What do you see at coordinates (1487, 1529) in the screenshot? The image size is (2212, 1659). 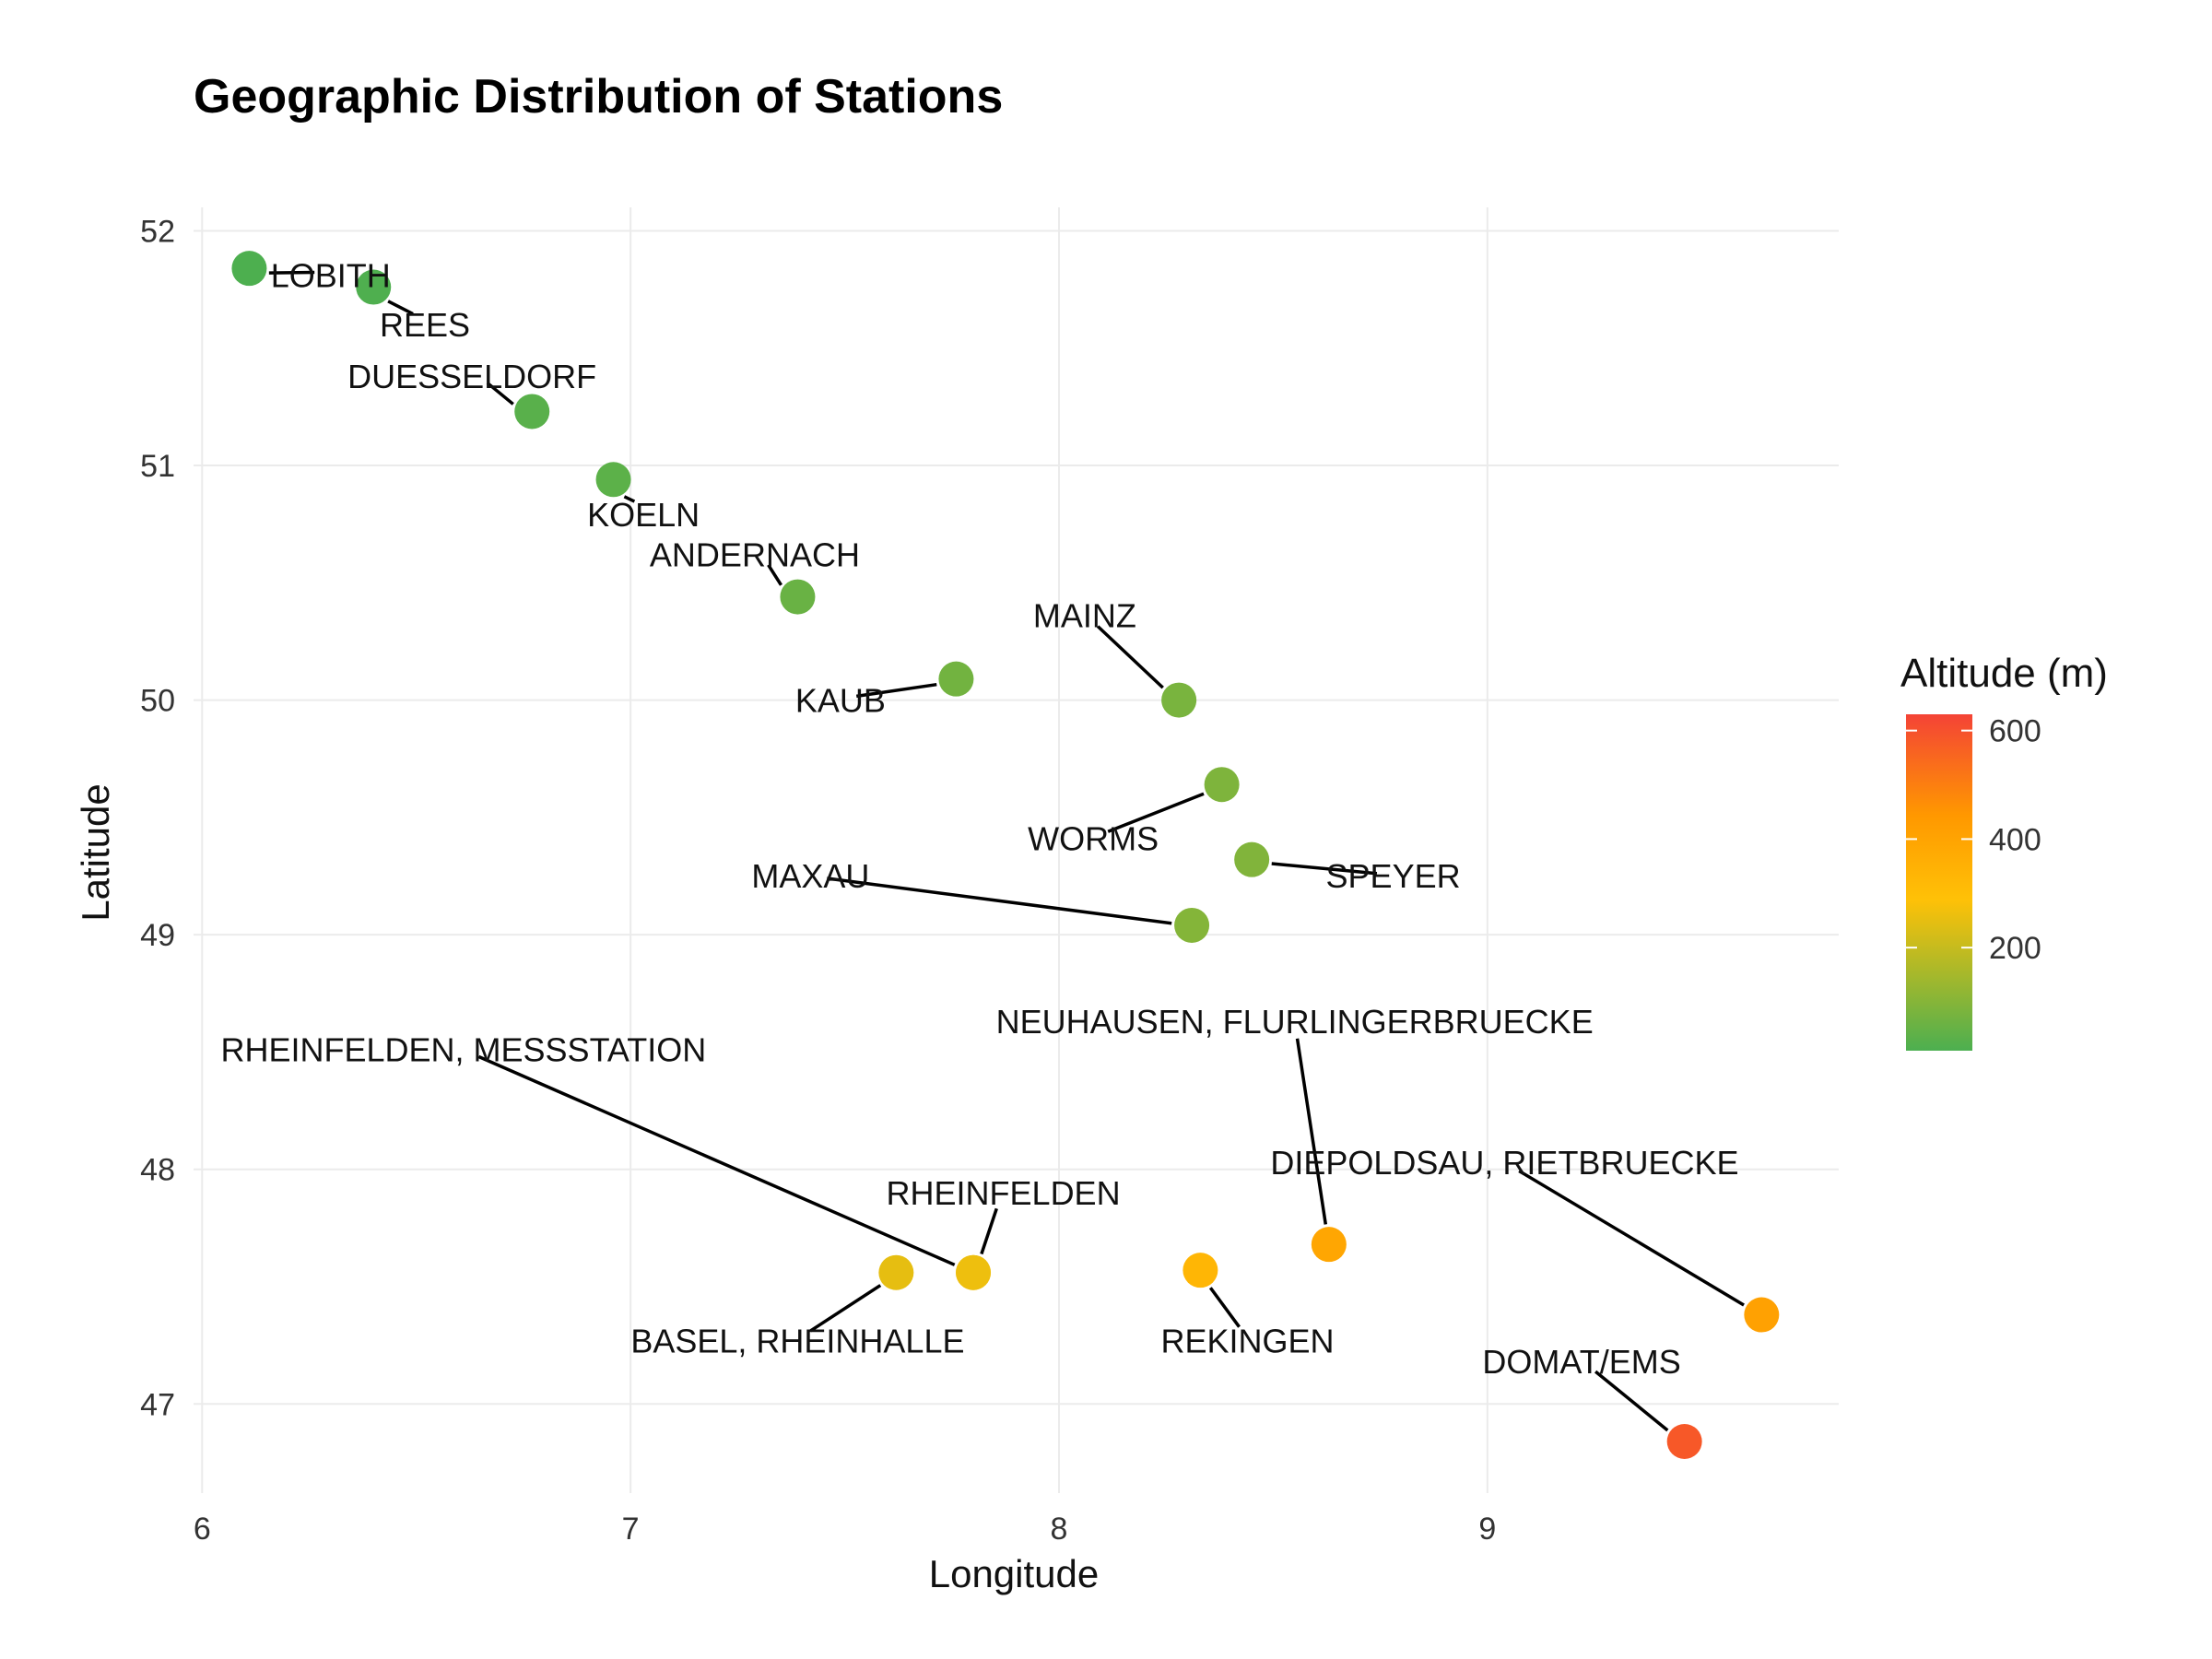 I see `x-tick-label: 9` at bounding box center [1487, 1529].